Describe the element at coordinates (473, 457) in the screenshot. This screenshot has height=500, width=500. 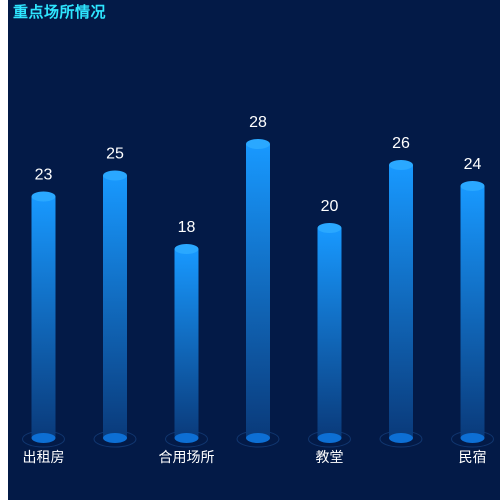
I see `x-tick-label: 民宿` at that location.